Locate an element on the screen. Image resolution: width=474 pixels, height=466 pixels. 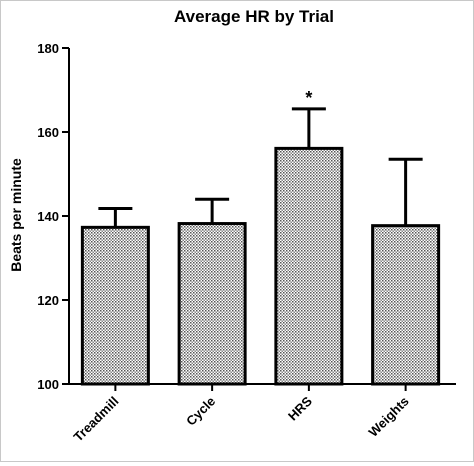
bar-treadmill is located at coordinates (115, 305).